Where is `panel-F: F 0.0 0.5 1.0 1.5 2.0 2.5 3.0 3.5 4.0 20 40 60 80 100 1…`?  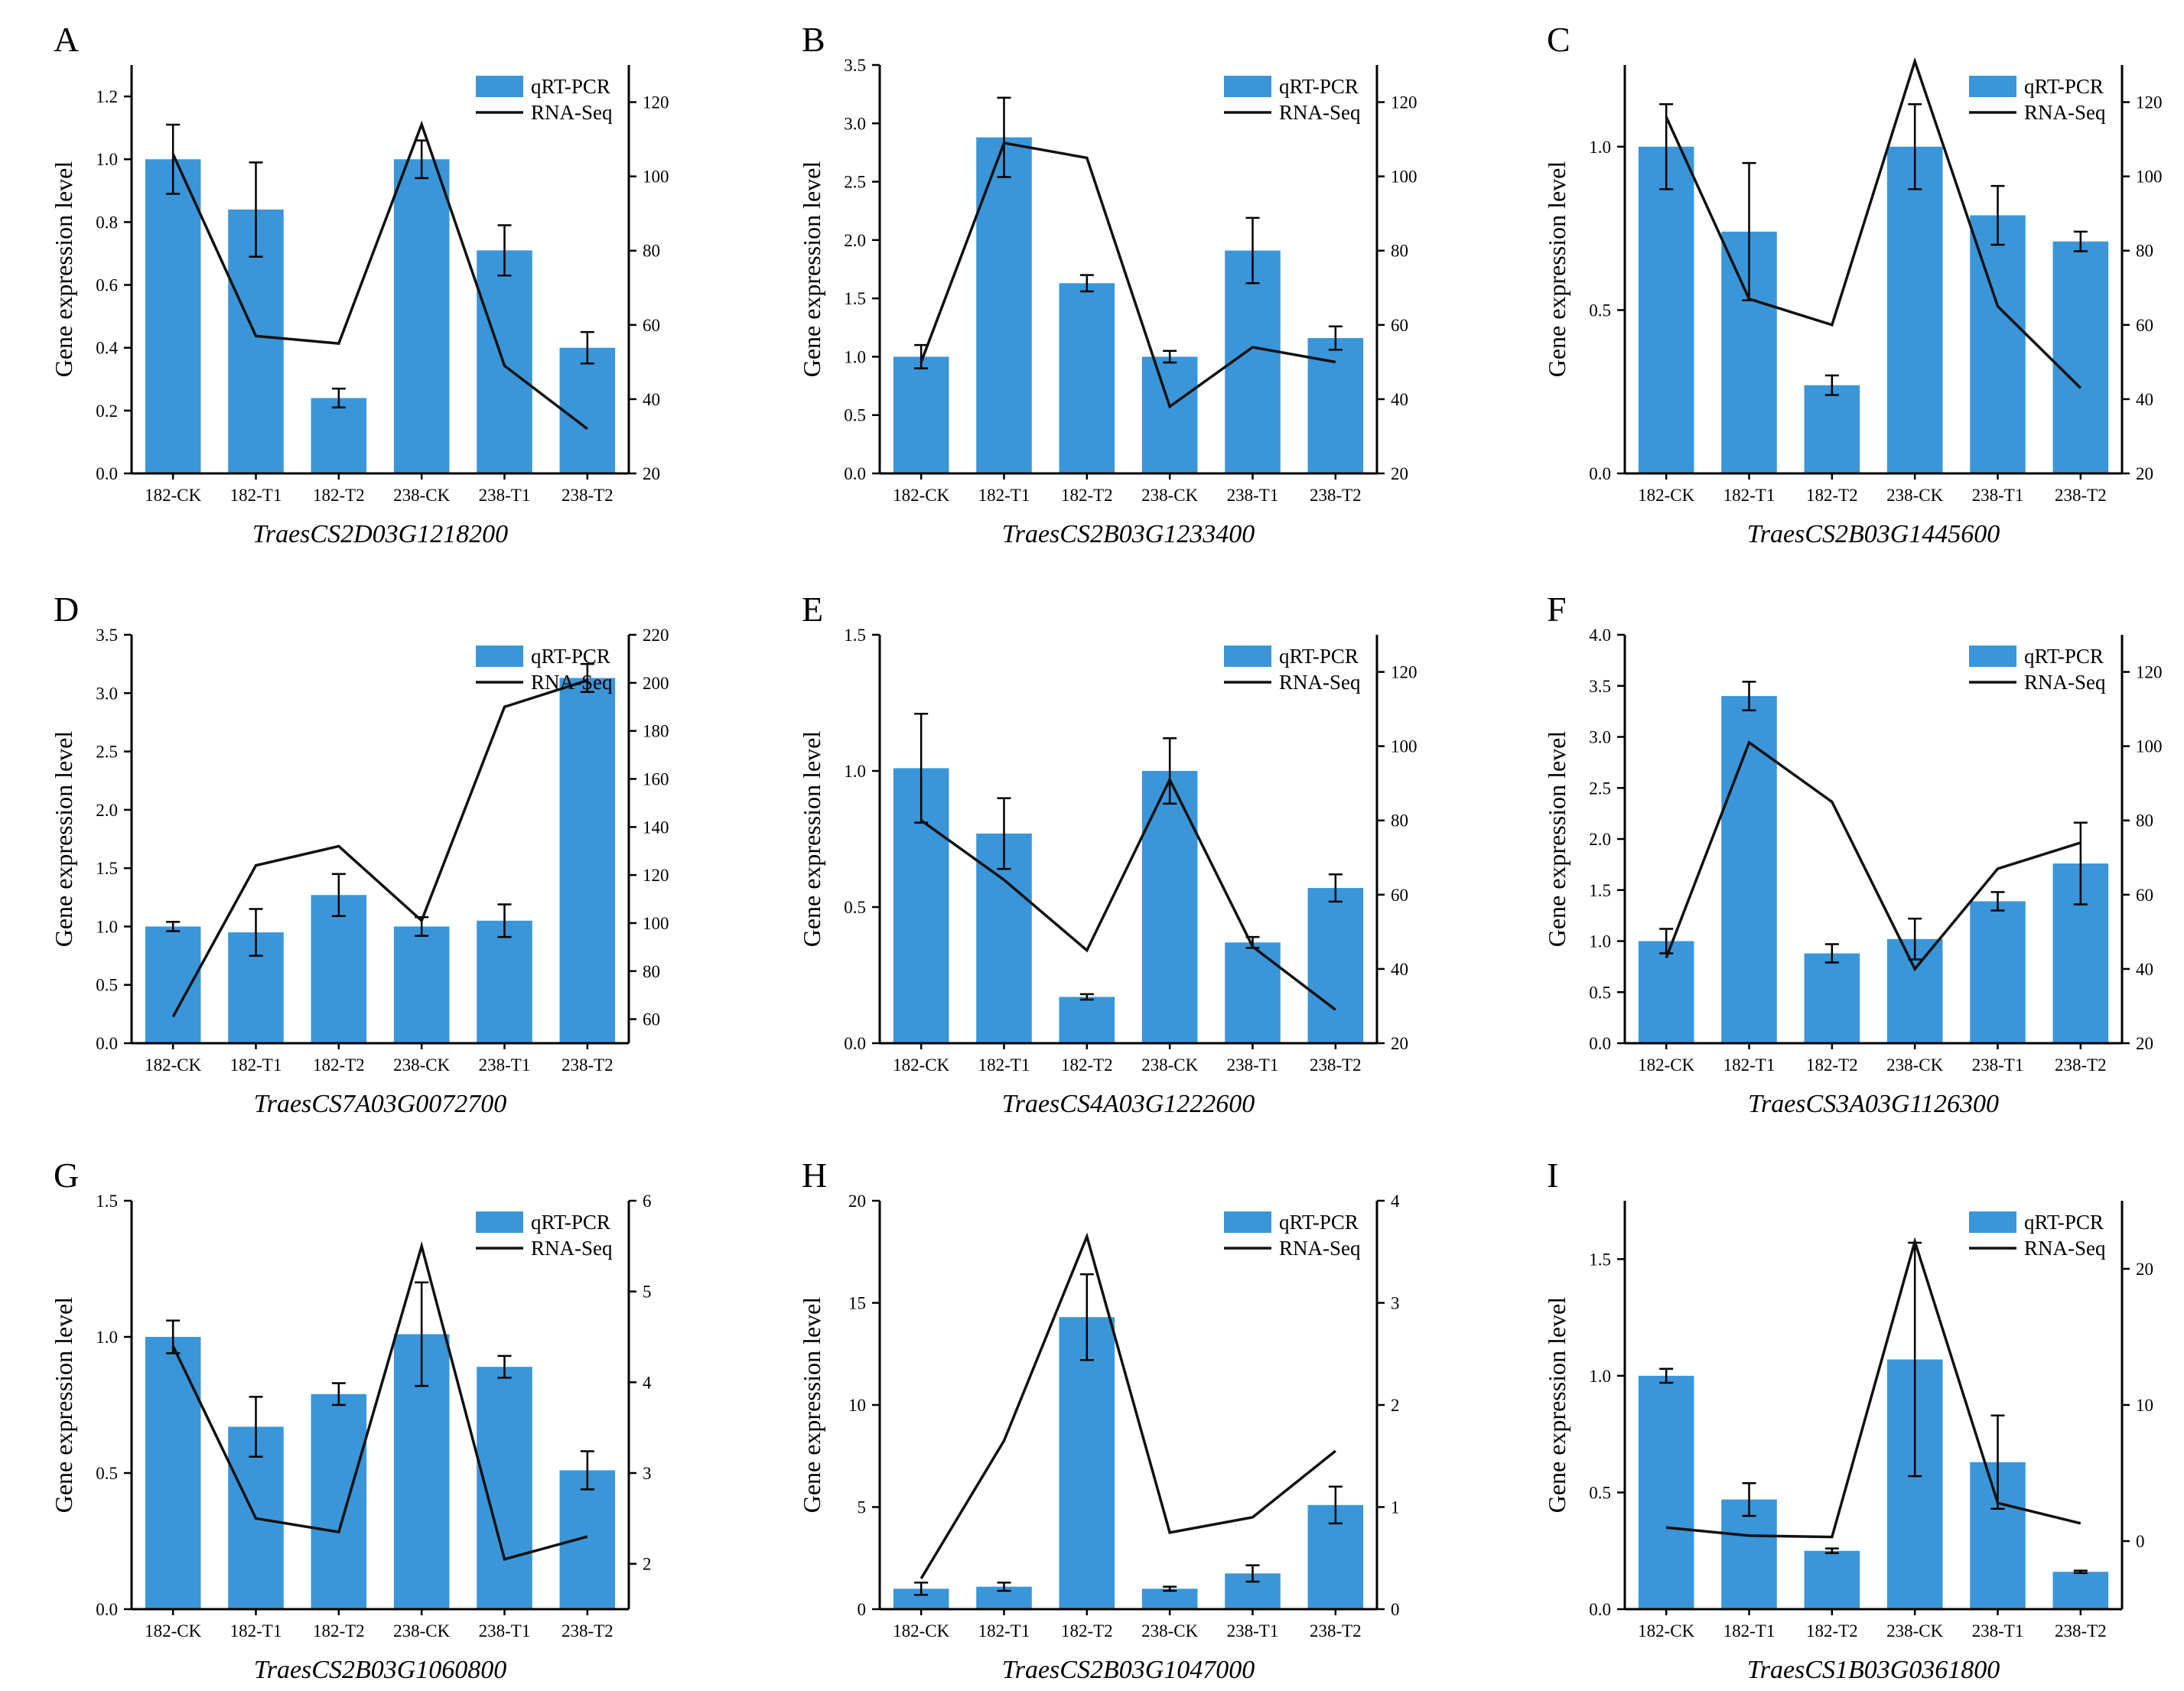
panel-F: F 0.0 0.5 1.0 1.5 2.0 2.5 3.0 3.5 4.0 20 40 60 80 100 1… is located at coordinates (1853, 854).